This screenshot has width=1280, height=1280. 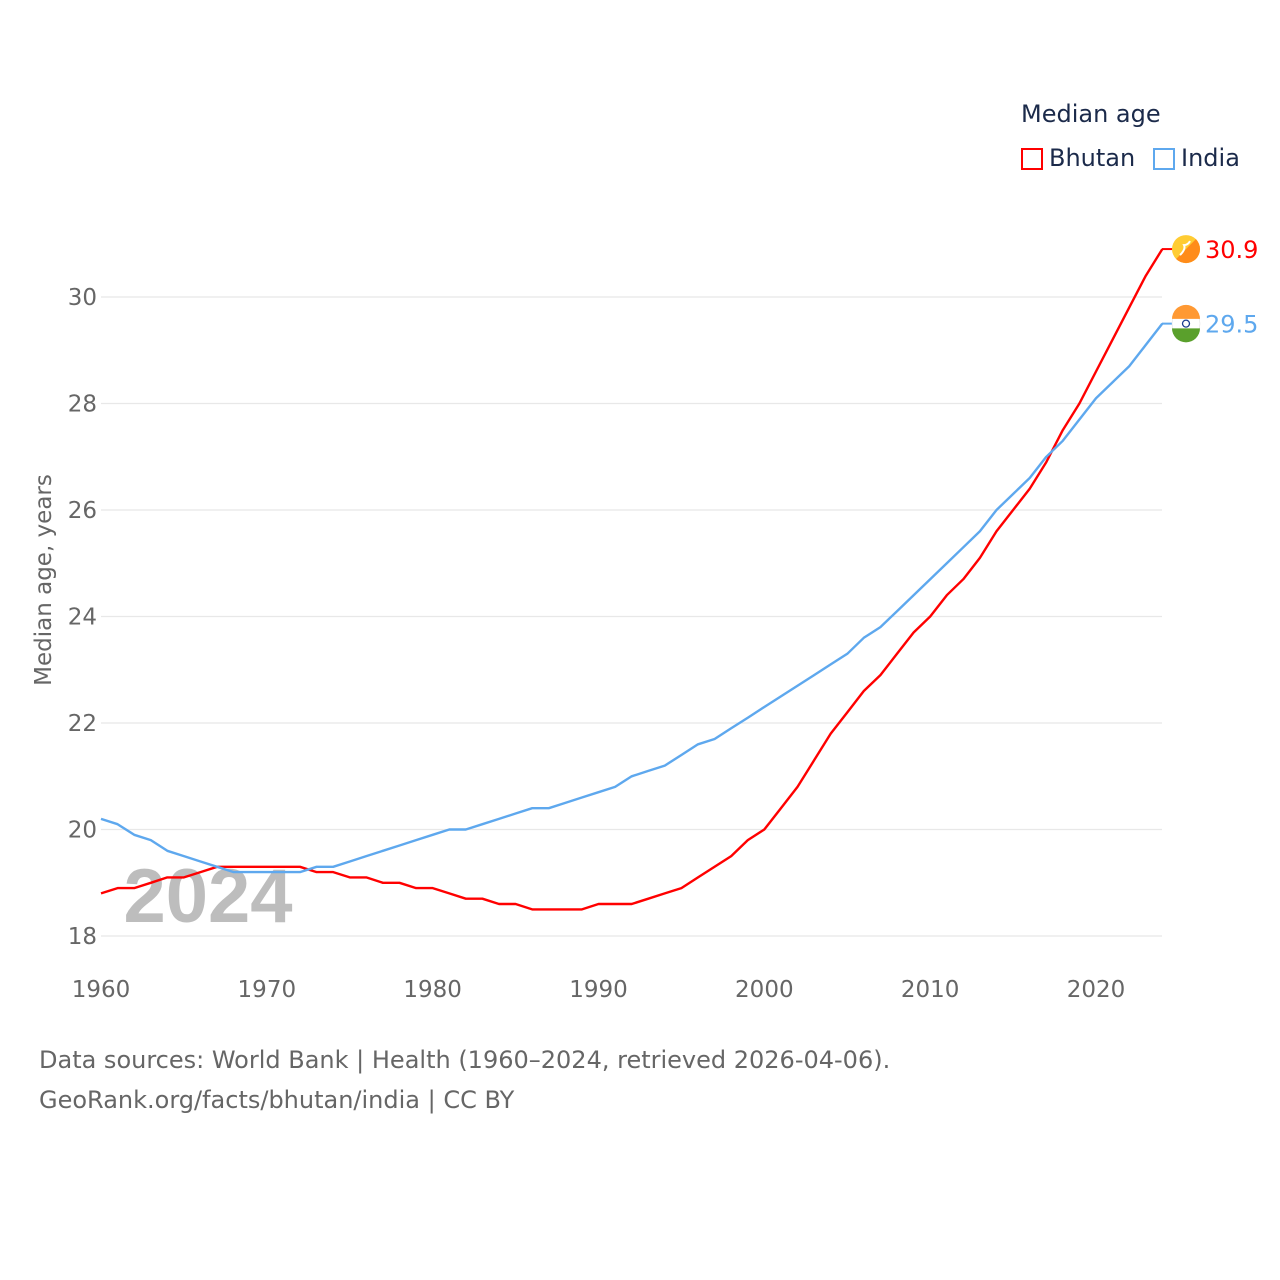 What do you see at coordinates (277, 1100) in the screenshot?
I see `source-link: GeoRank.org/facts/bhutan/india | CC BY` at bounding box center [277, 1100].